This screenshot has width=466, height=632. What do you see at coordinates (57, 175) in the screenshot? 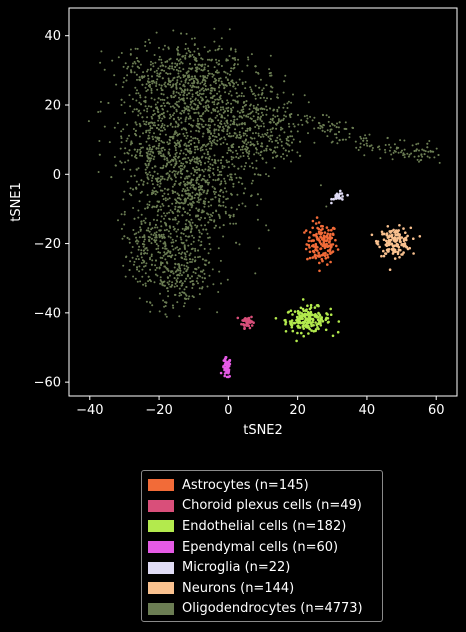
I see `y-tick-label: 0` at bounding box center [57, 175].